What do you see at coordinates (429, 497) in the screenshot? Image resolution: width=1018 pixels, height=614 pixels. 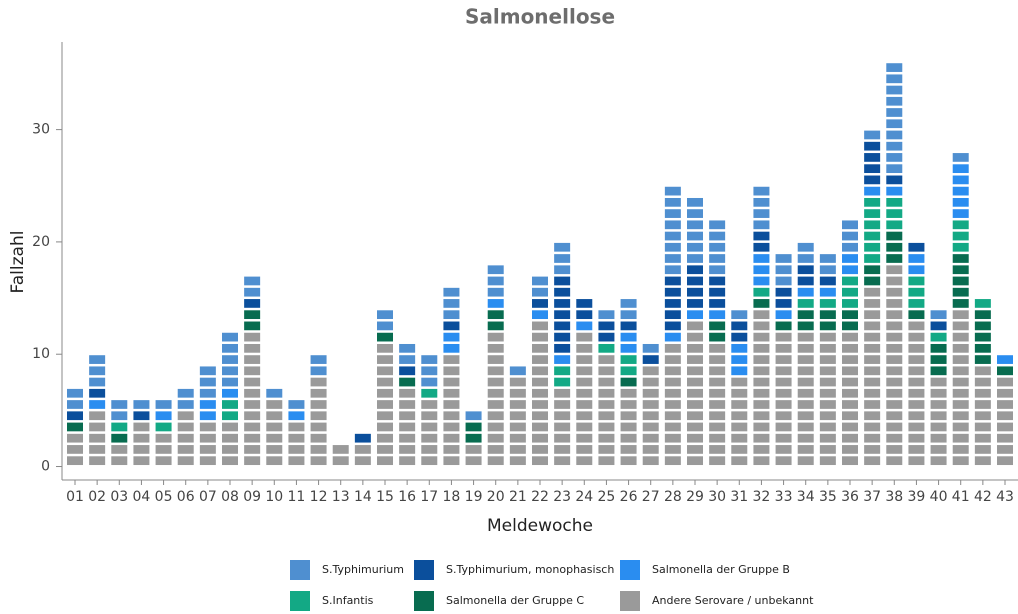 I see `x-tick-label: 17` at bounding box center [429, 497].